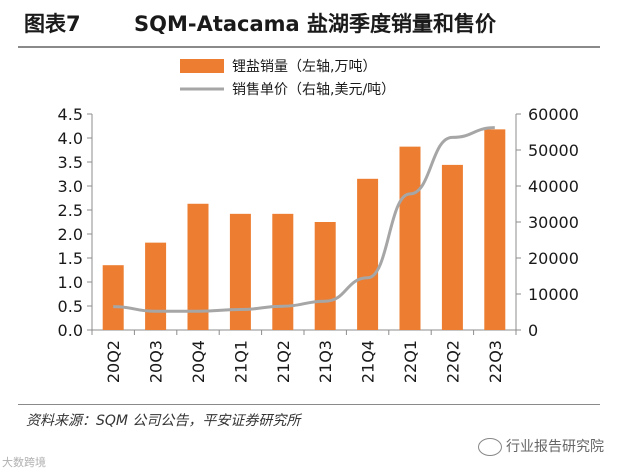  What do you see at coordinates (315, 24) in the screenshot?
I see `chart-title: SQM-Atacama 盐湖季度销量和售价` at bounding box center [315, 24].